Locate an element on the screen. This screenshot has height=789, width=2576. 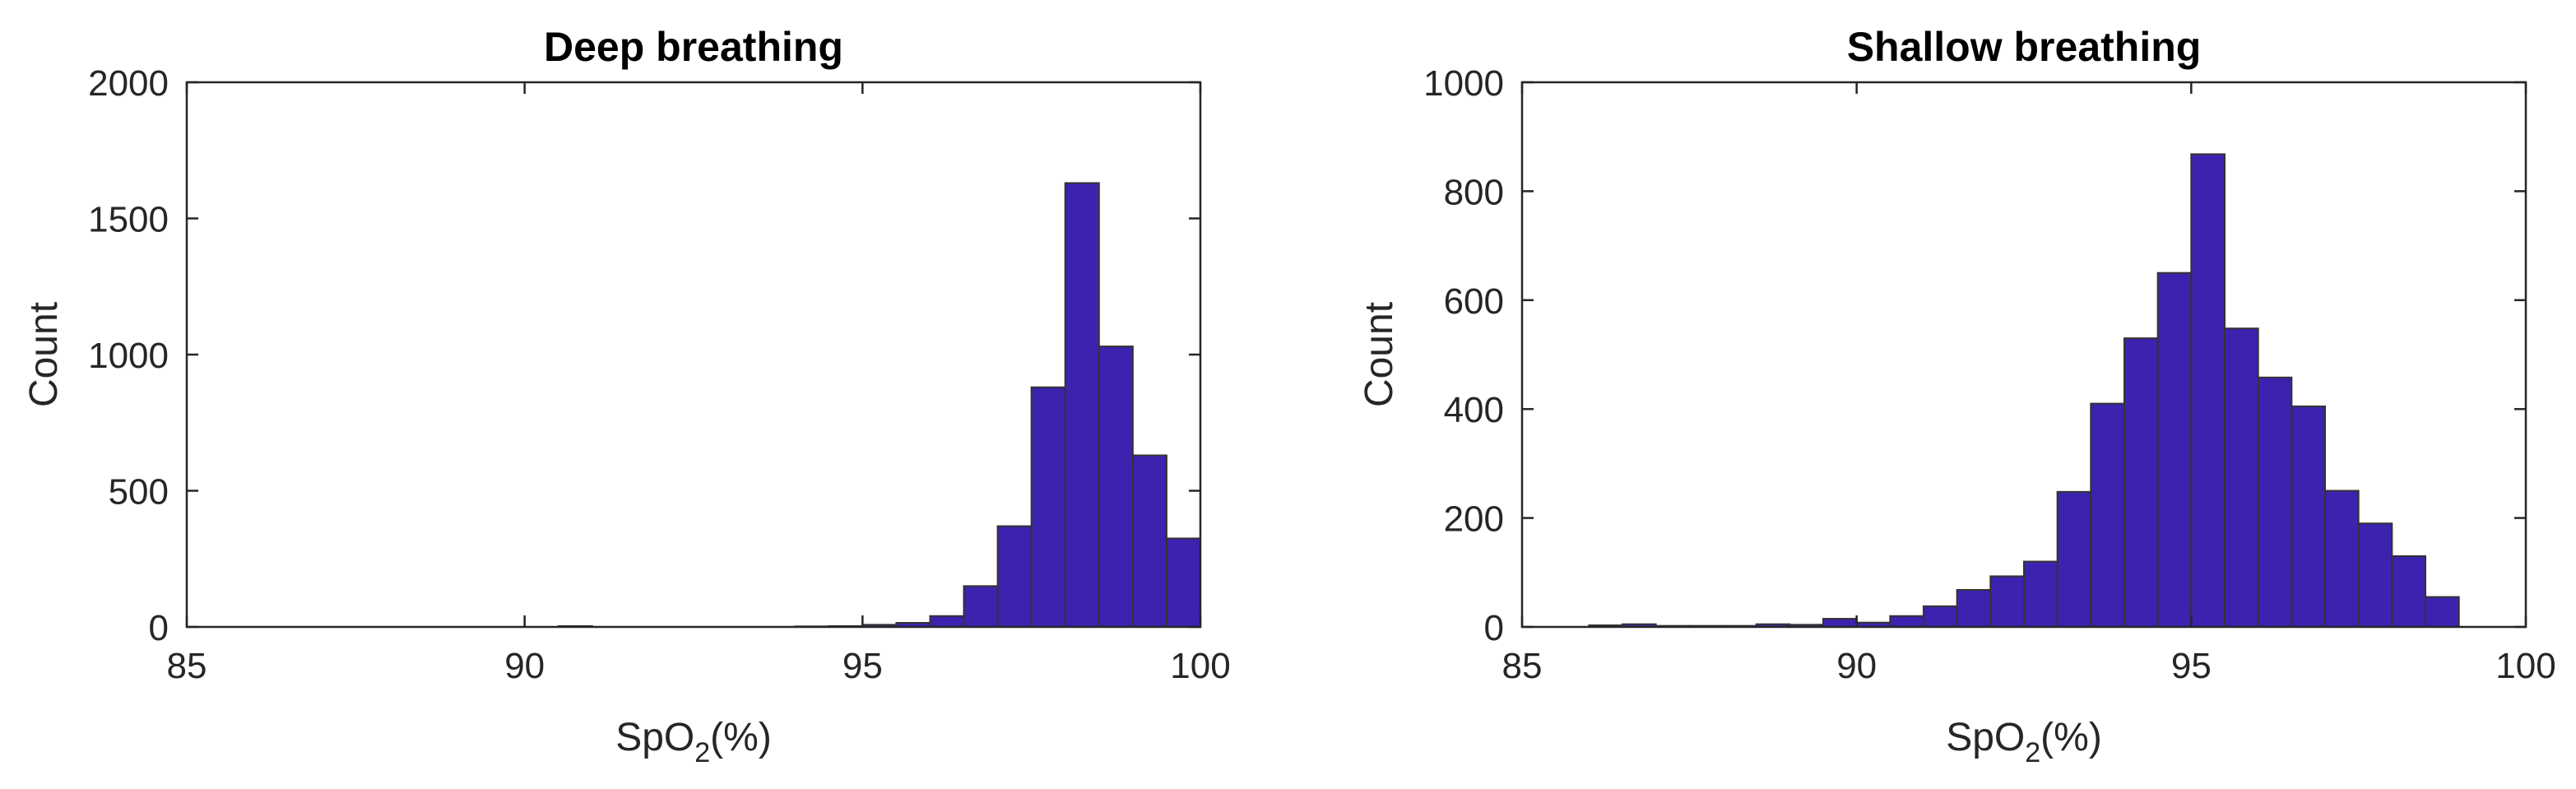
chart-title: Deep breathing is located at coordinates (694, 47).